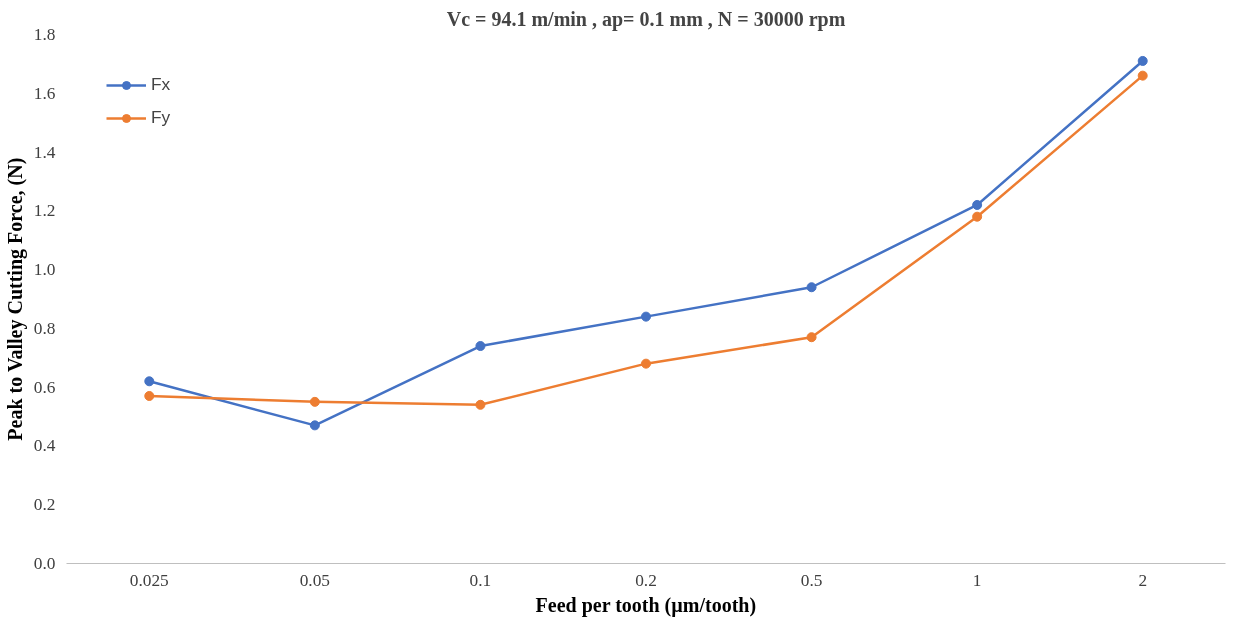 The height and width of the screenshot is (625, 1236). What do you see at coordinates (646, 580) in the screenshot?
I see `x-tick-label: 0.2` at bounding box center [646, 580].